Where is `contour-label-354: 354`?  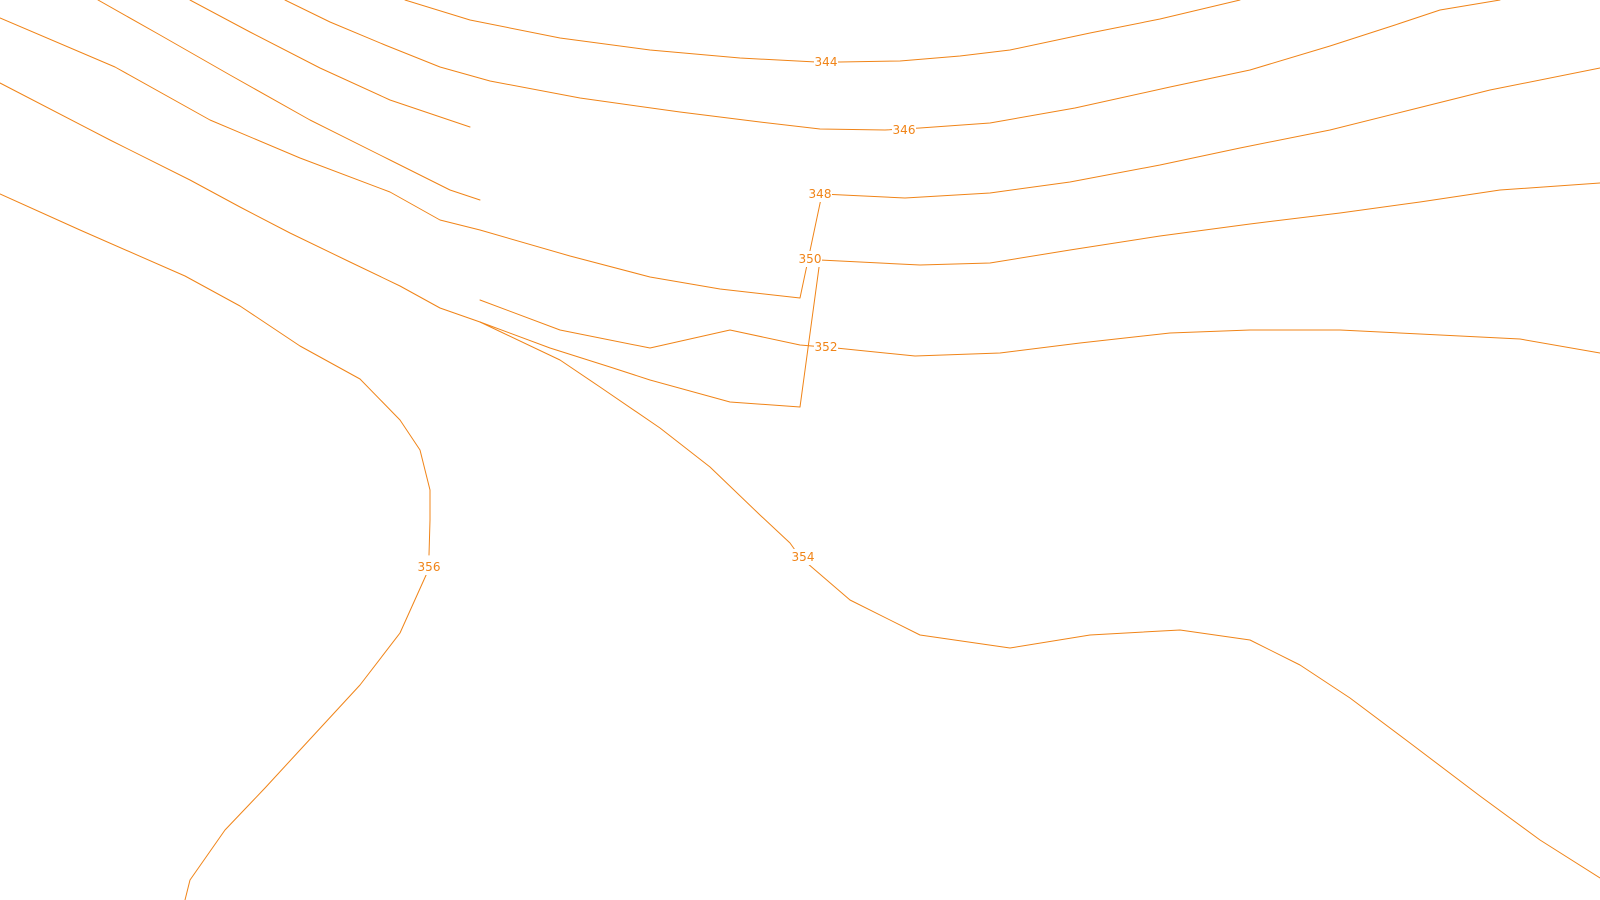 contour-label-354: 354 is located at coordinates (803, 557).